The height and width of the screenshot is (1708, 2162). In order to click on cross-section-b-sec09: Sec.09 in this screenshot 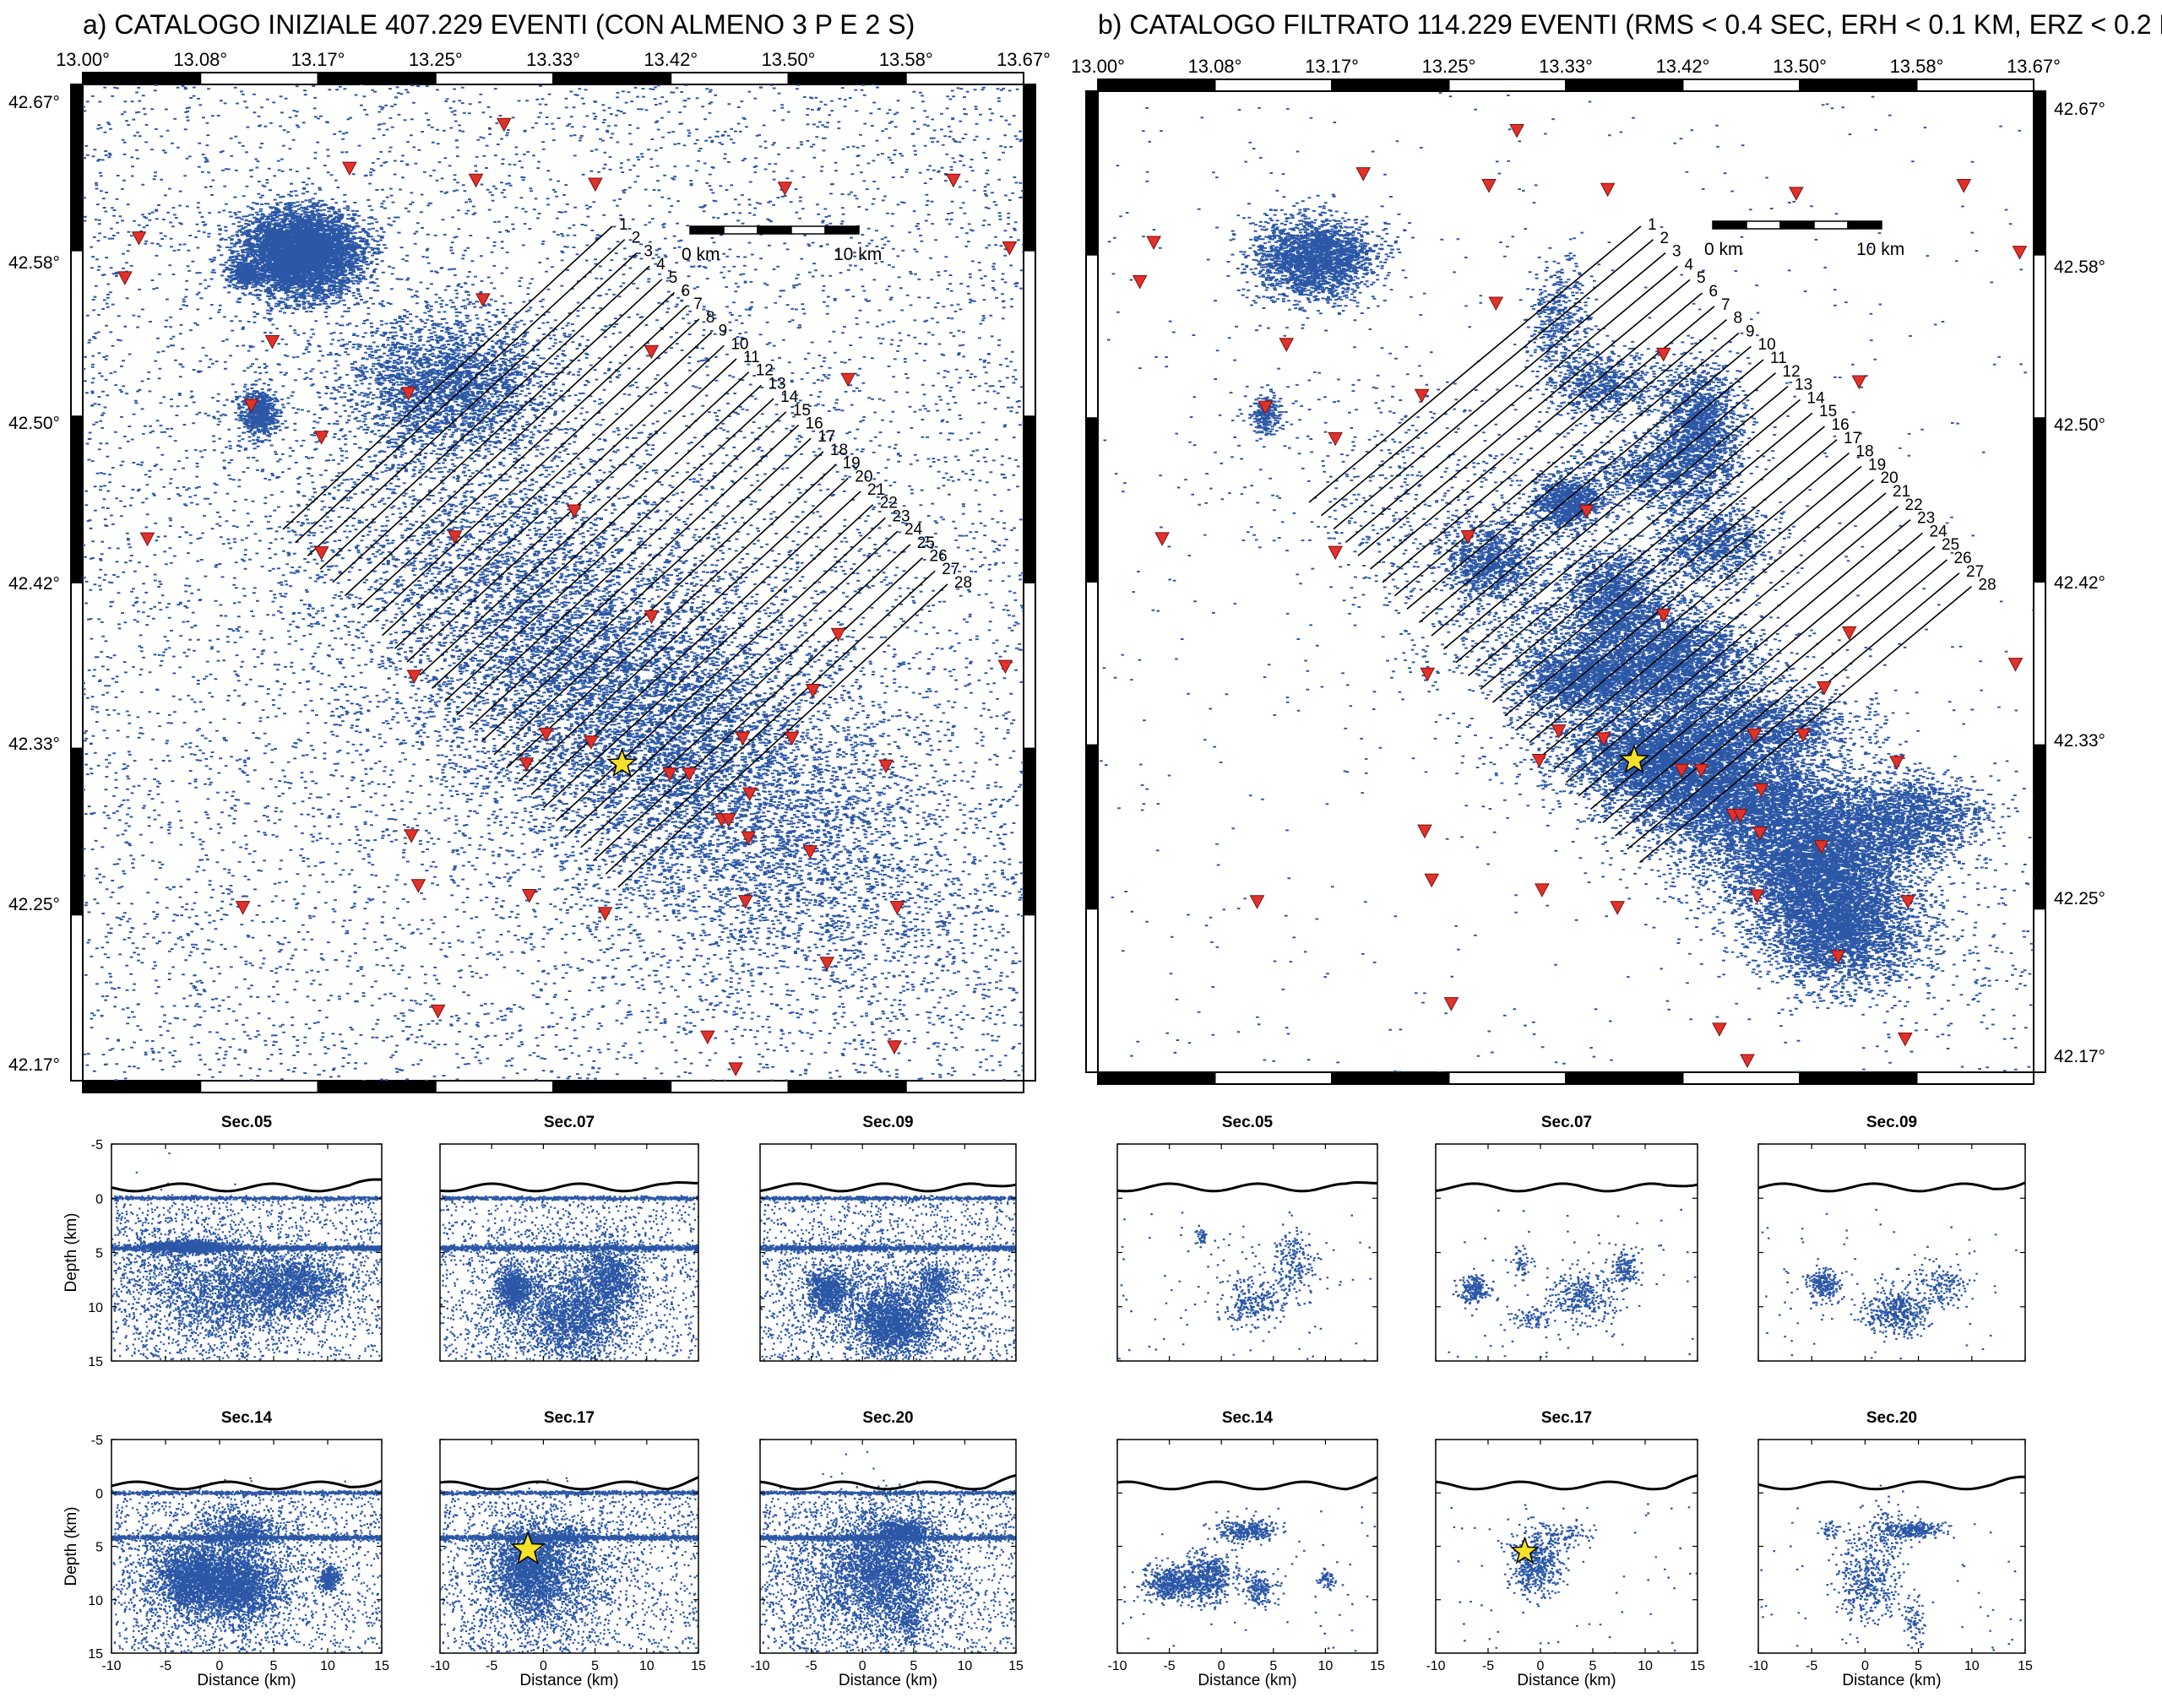, I will do `click(1890, 1237)`.